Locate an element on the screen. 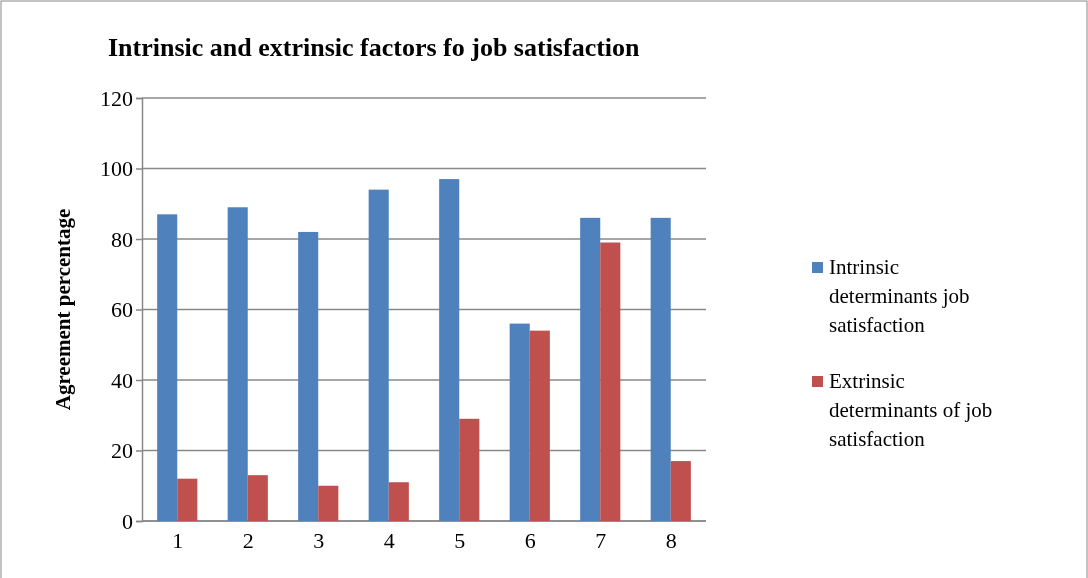 The width and height of the screenshot is (1088, 578). x-tick-label: 6 is located at coordinates (530, 541).